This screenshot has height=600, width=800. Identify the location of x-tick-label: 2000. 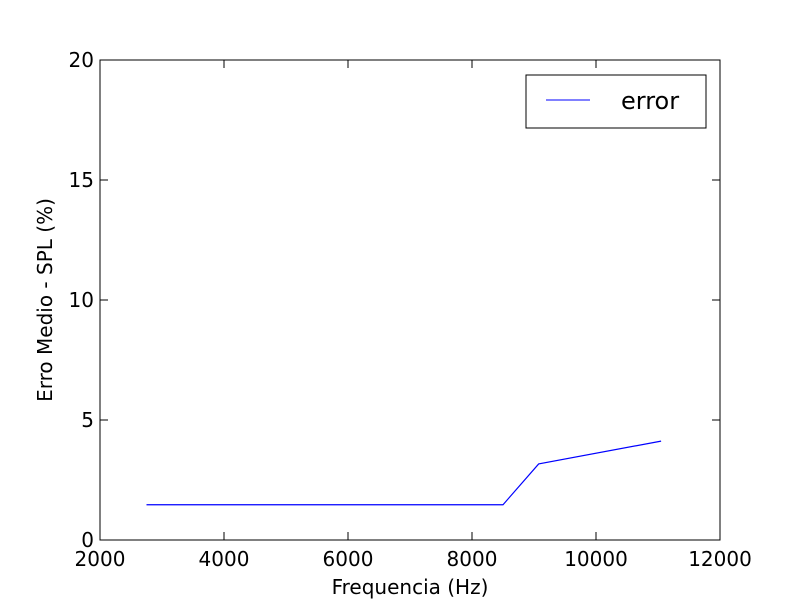
(100, 559).